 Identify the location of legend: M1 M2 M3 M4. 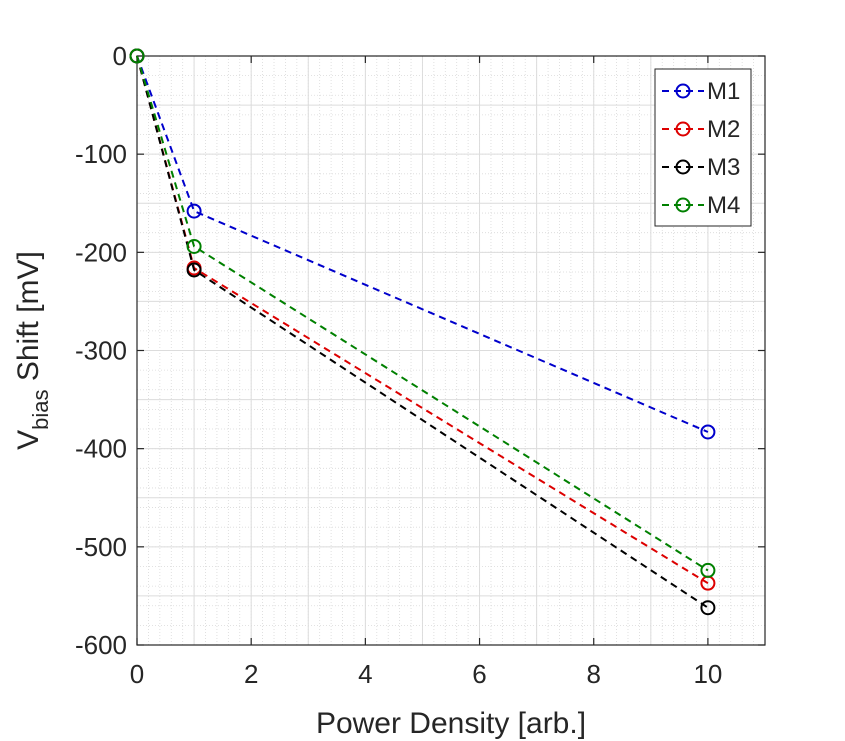
(703, 147).